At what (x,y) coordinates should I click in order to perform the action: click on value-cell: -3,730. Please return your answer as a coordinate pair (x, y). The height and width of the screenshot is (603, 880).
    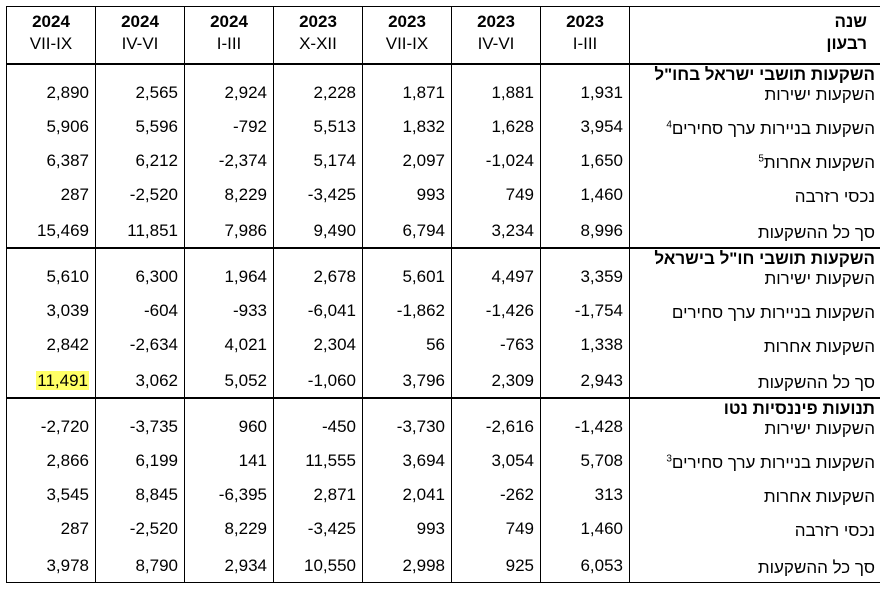
    Looking at the image, I should click on (407, 420).